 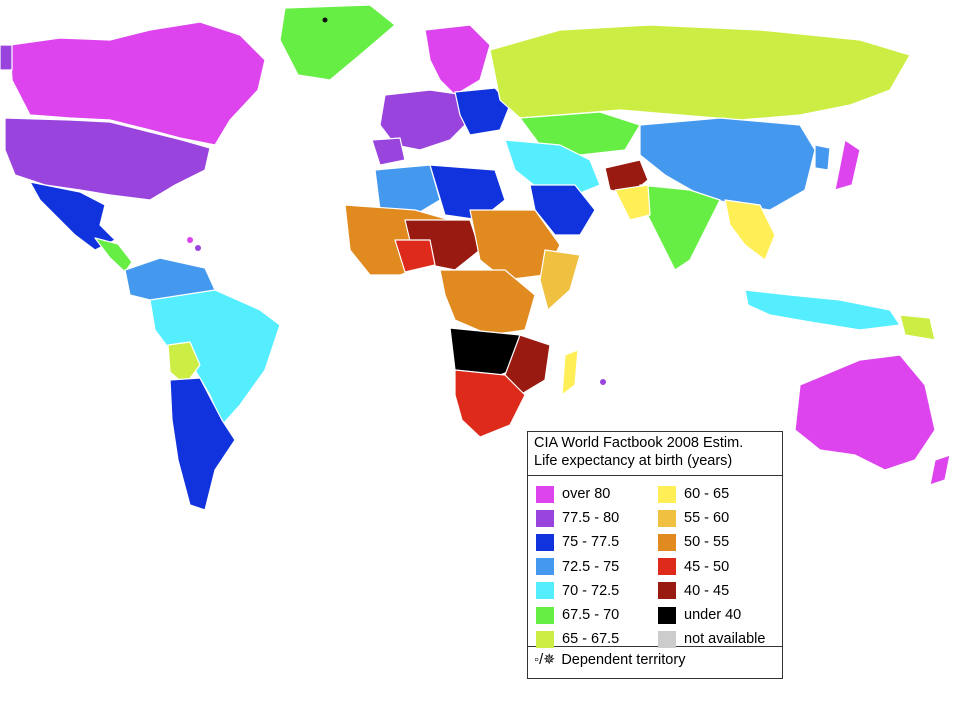 I want to click on legend-label: 50 - 55, so click(x=707, y=542).